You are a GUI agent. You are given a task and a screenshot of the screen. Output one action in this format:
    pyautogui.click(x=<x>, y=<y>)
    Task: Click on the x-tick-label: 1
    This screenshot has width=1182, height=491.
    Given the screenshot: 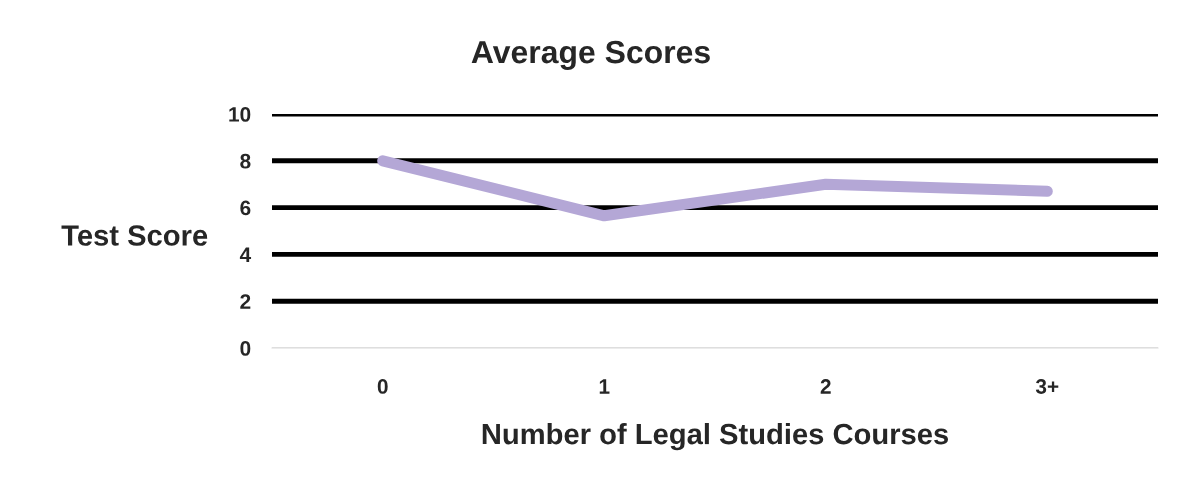 What is the action you would take?
    pyautogui.click(x=604, y=386)
    